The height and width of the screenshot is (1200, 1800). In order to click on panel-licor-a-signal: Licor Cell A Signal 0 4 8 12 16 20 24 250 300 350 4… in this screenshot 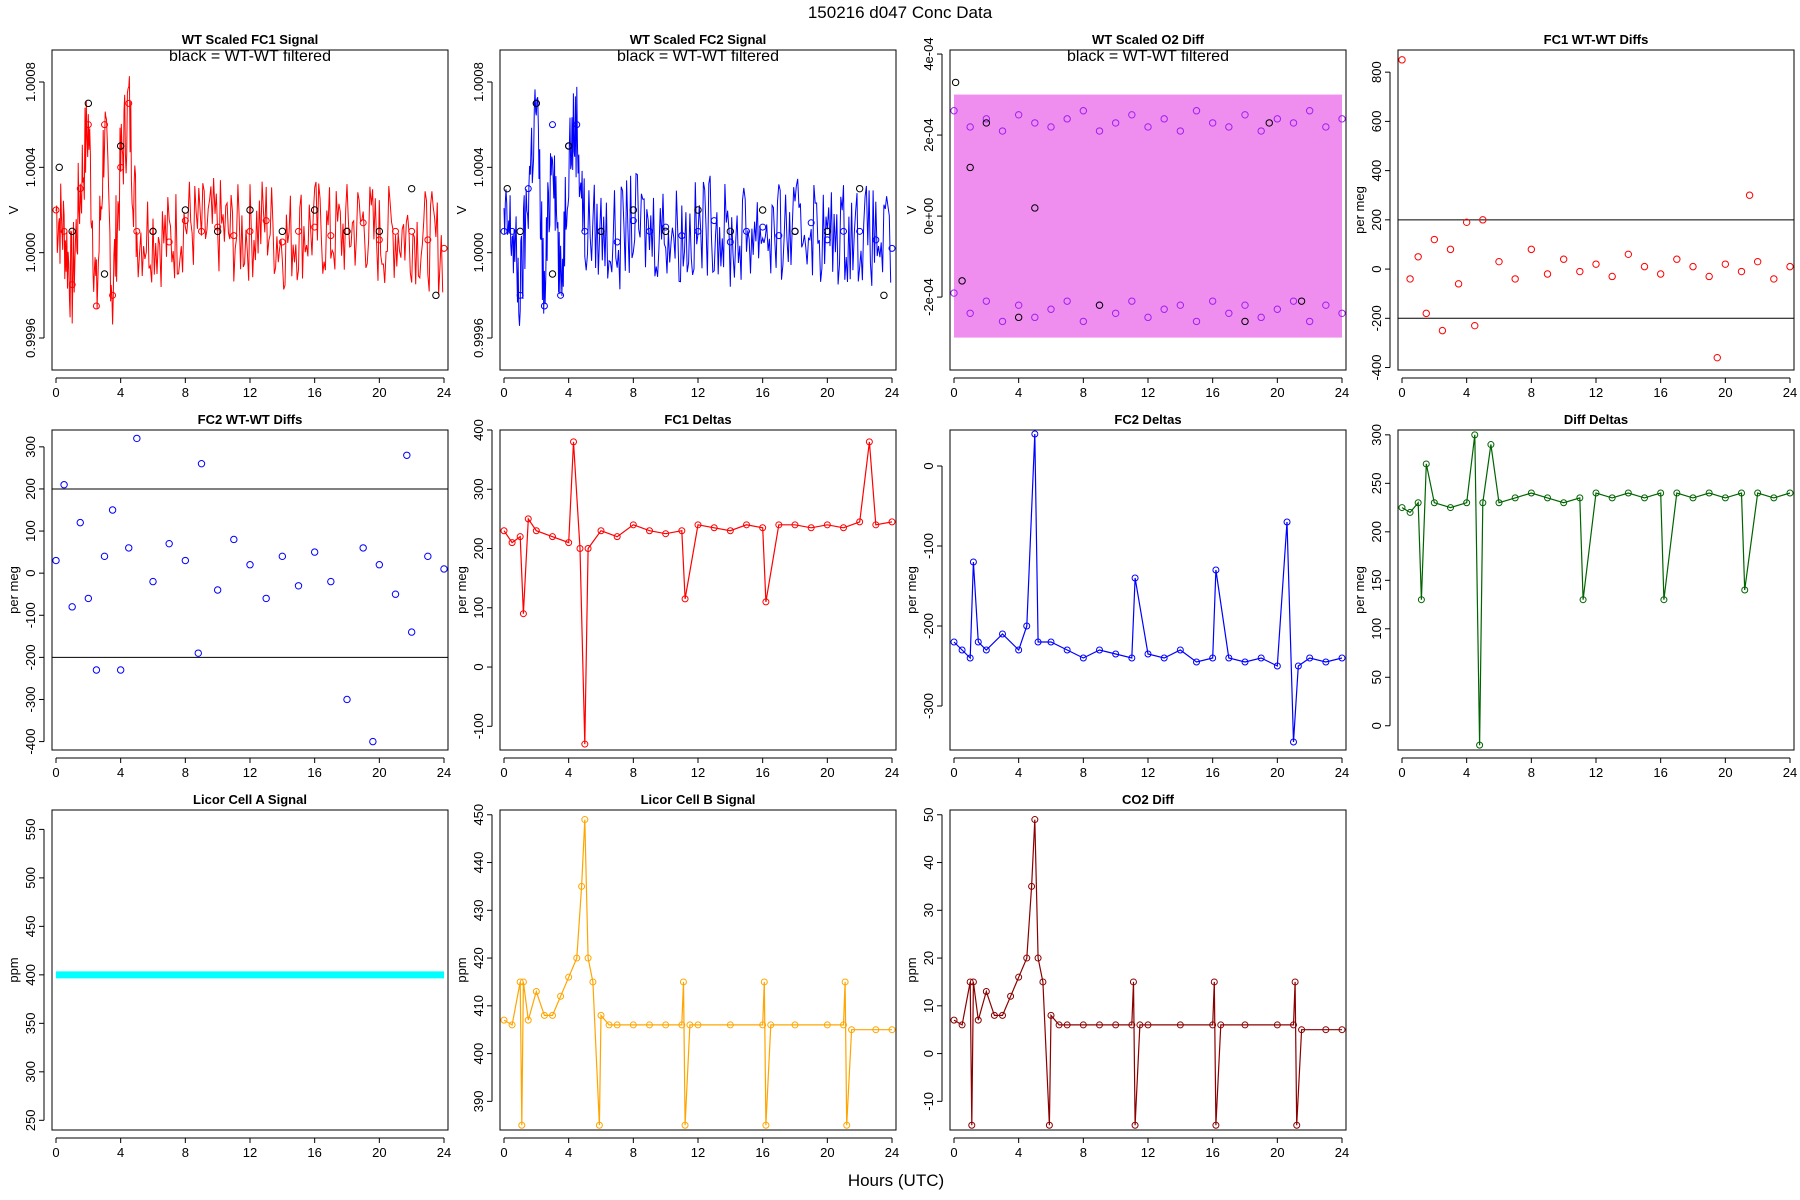, I will do `click(228, 976)`.